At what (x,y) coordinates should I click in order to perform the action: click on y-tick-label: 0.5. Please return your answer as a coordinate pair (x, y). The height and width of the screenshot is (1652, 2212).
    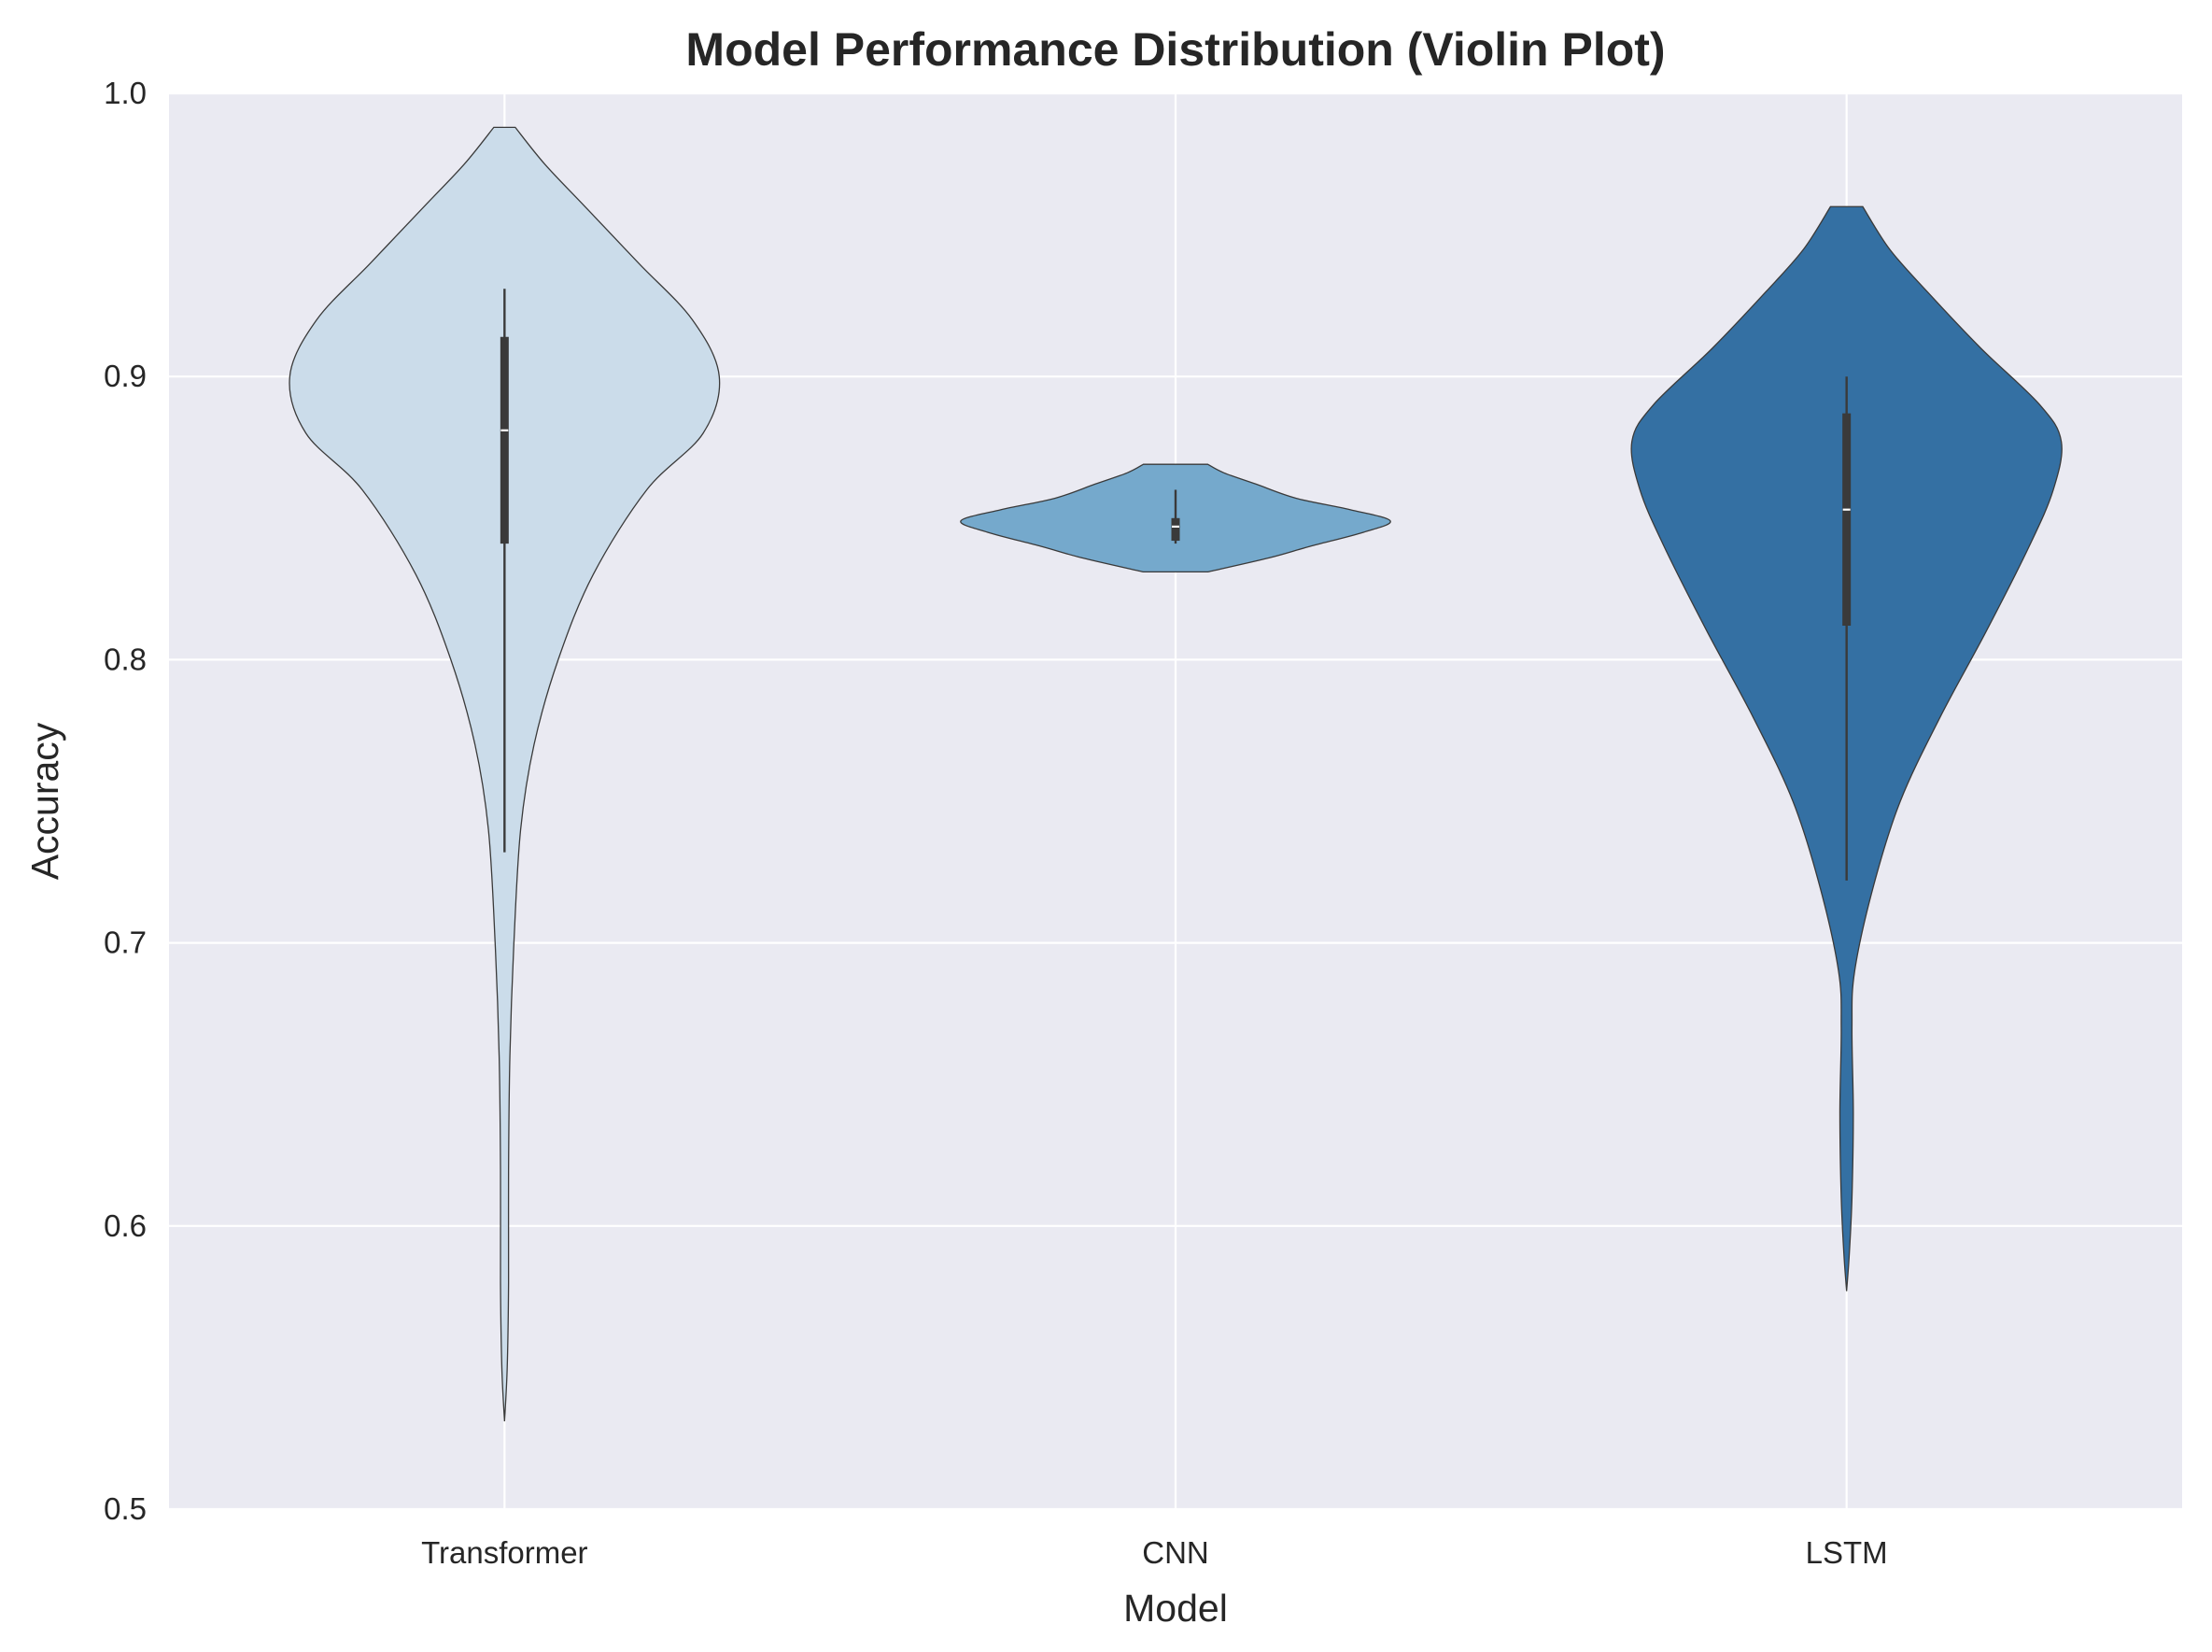
    Looking at the image, I should click on (125, 1508).